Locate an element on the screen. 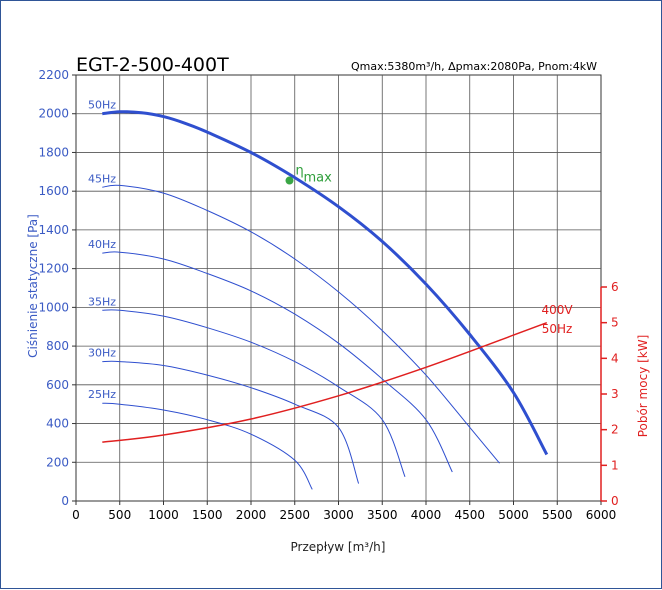  hz-label: 45Hz is located at coordinates (102, 178).